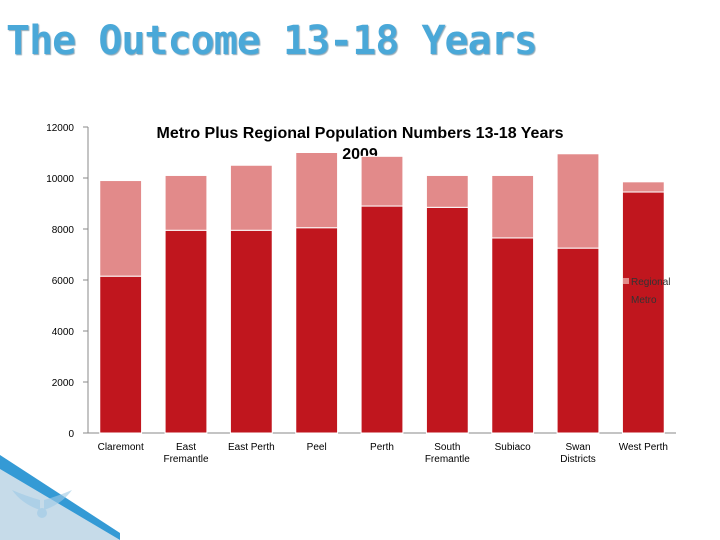  Describe the element at coordinates (578, 453) in the screenshot. I see `x-tick-label: Swan Districts` at that location.